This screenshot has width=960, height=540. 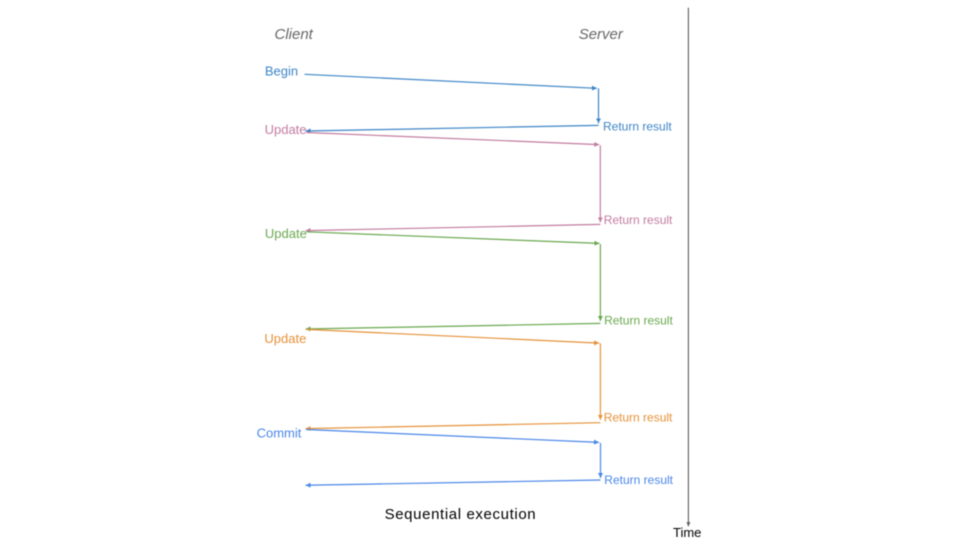 What do you see at coordinates (281, 71) in the screenshot?
I see `svg-text: Begin` at bounding box center [281, 71].